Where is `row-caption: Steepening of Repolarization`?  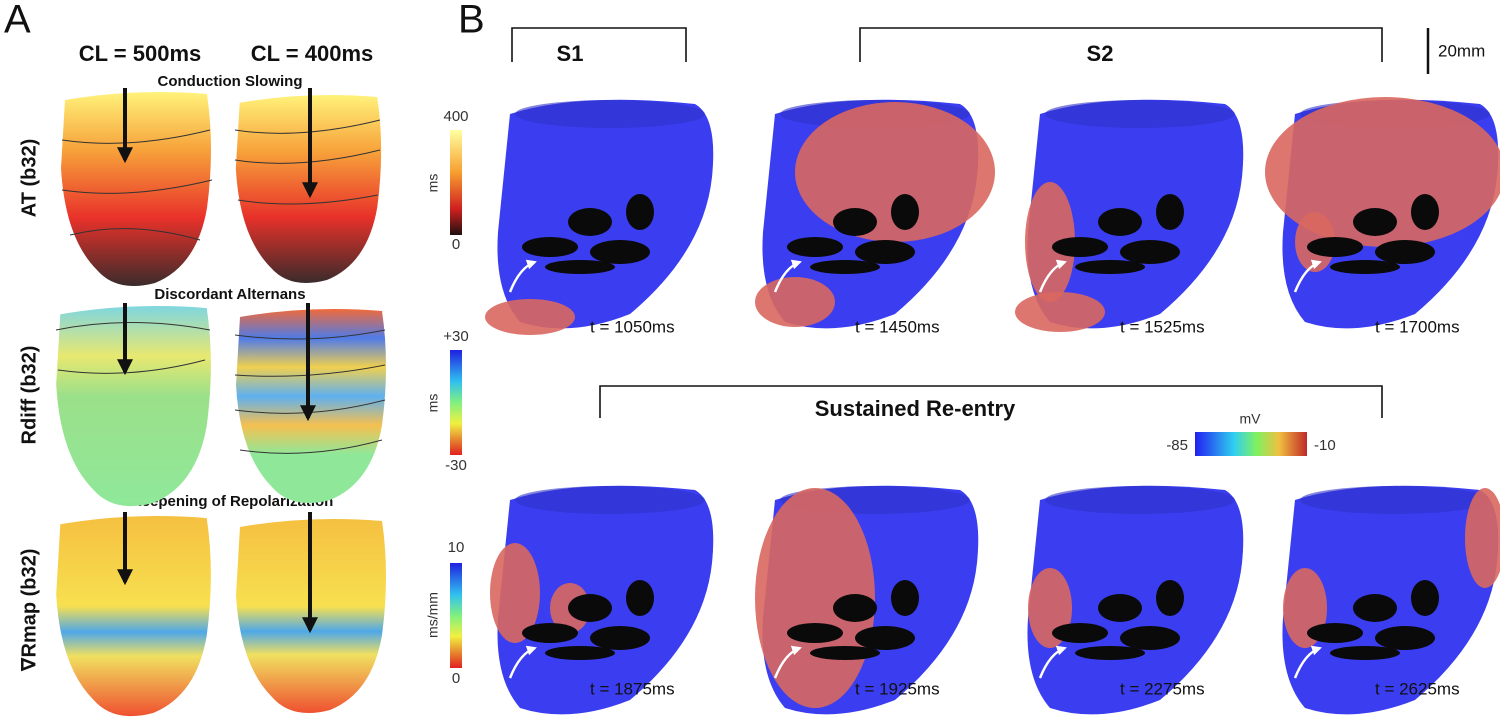 row-caption: Steepening of Repolarization is located at coordinates (230, 501).